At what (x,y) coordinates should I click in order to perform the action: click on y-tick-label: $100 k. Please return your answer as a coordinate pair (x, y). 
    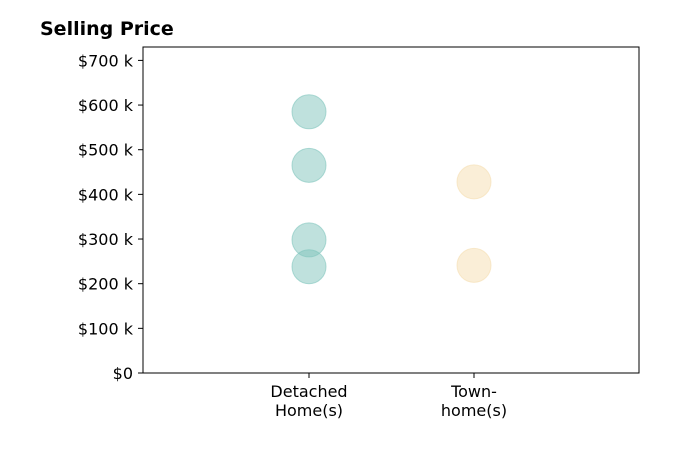
    Looking at the image, I should click on (106, 328).